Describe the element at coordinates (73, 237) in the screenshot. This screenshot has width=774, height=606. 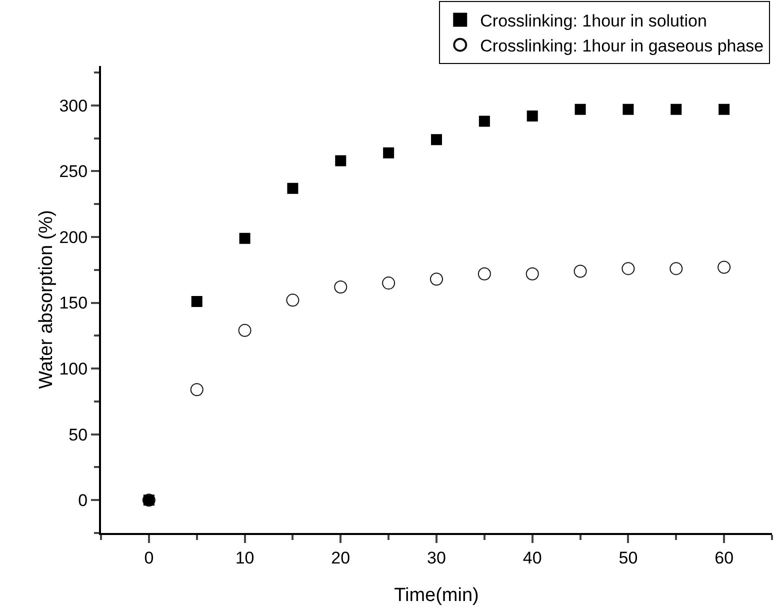
I see `y-tick-label: 200` at that location.